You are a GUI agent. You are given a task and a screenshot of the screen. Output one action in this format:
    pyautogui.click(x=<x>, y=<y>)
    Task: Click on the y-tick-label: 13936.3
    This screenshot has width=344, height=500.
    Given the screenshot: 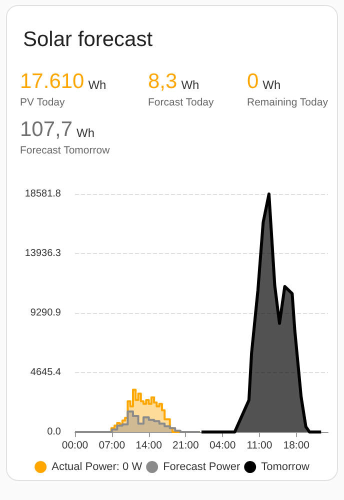 What is the action you would take?
    pyautogui.click(x=43, y=253)
    